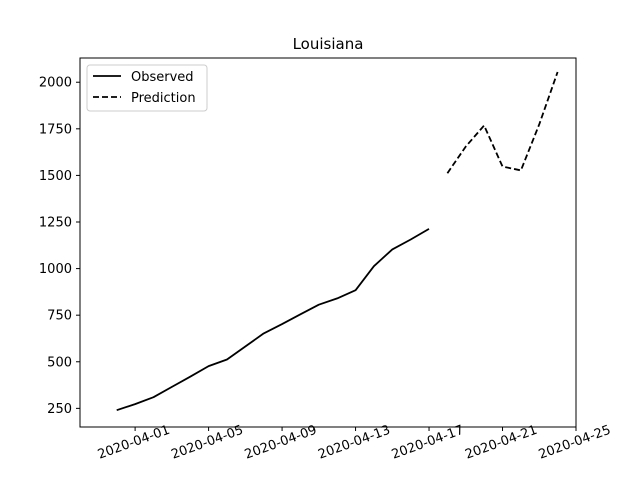 Image resolution: width=640 pixels, height=480 pixels. Describe the element at coordinates (328, 44) in the screenshot. I see `chart-title: Louisiana` at that location.